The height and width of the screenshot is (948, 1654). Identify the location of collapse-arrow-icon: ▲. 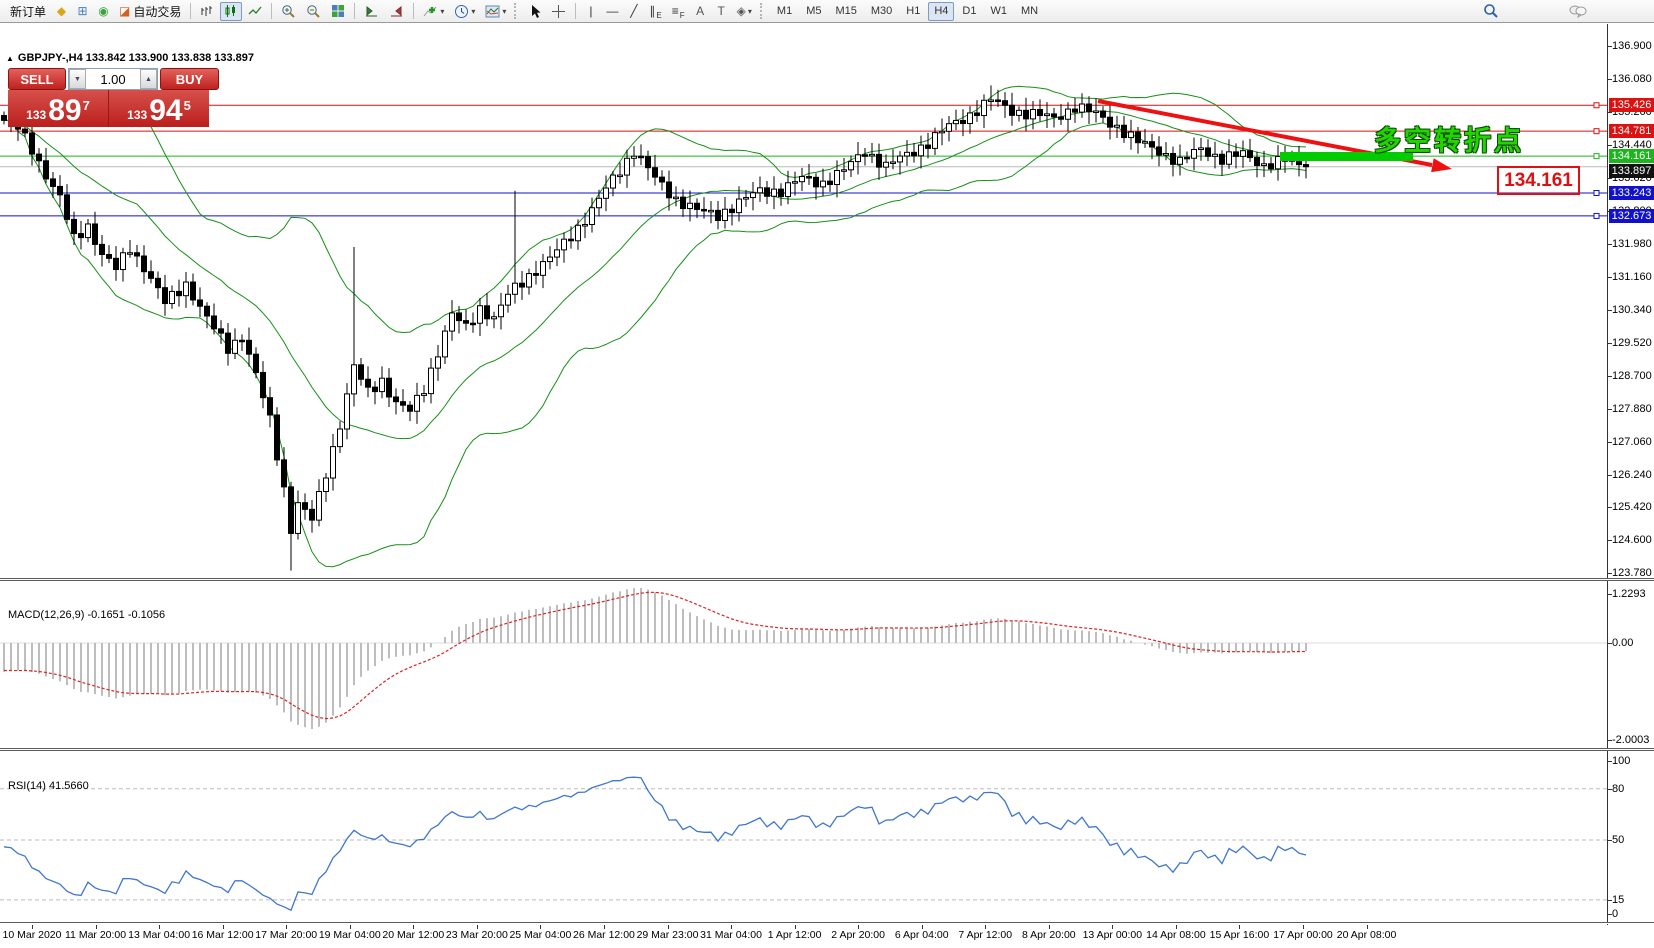
(10, 58).